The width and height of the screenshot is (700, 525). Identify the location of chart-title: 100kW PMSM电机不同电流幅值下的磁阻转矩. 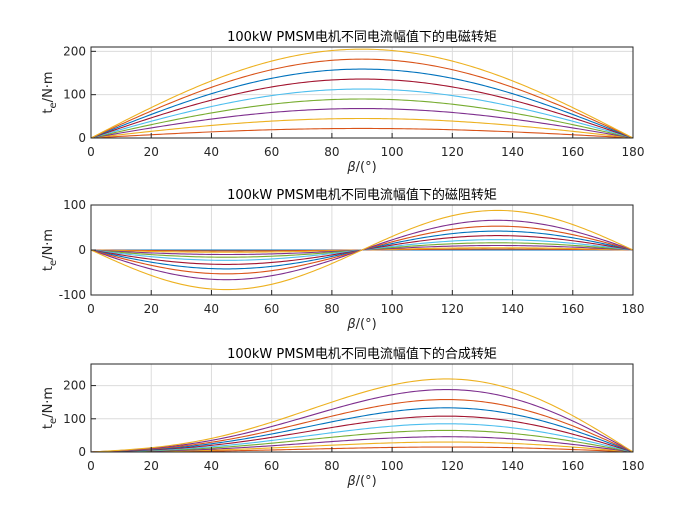
(362, 195).